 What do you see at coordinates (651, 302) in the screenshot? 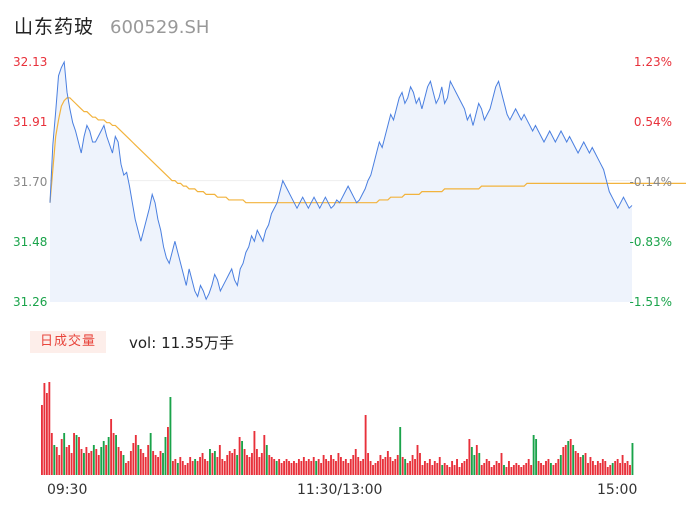
I see `pct-tick-label: -1.51%` at bounding box center [651, 302].